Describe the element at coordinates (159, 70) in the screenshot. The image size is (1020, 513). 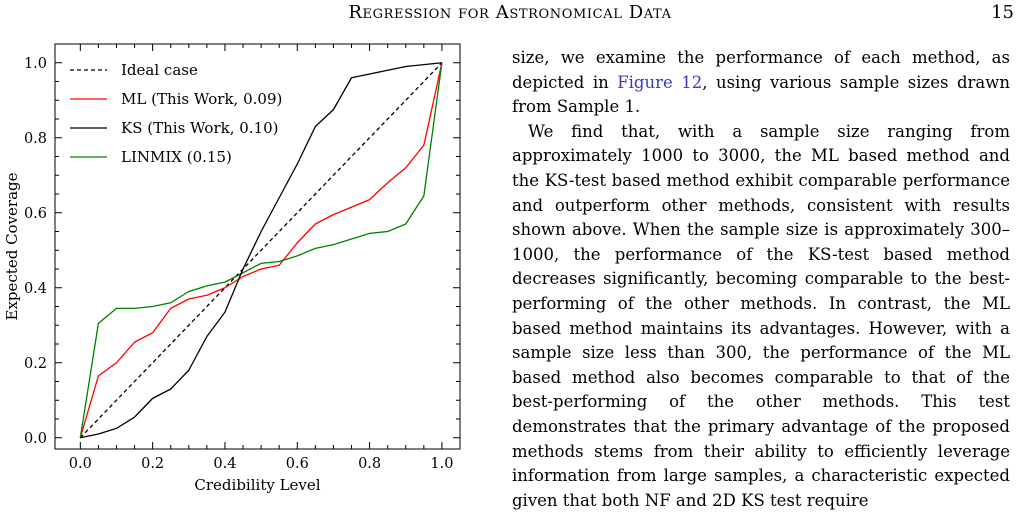
I see `legend-label: Ideal case` at that location.